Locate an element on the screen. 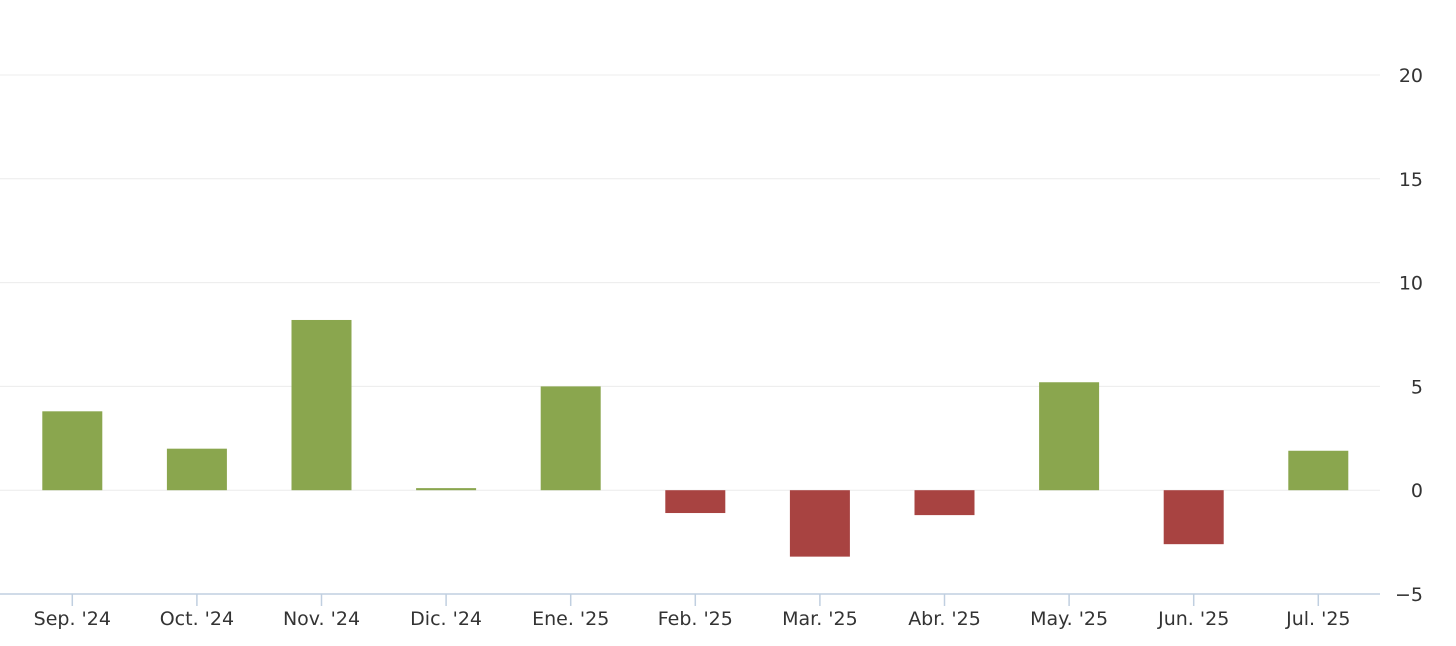 This screenshot has height=646, width=1456. x-tick-label: Mar. '25 is located at coordinates (820, 619).